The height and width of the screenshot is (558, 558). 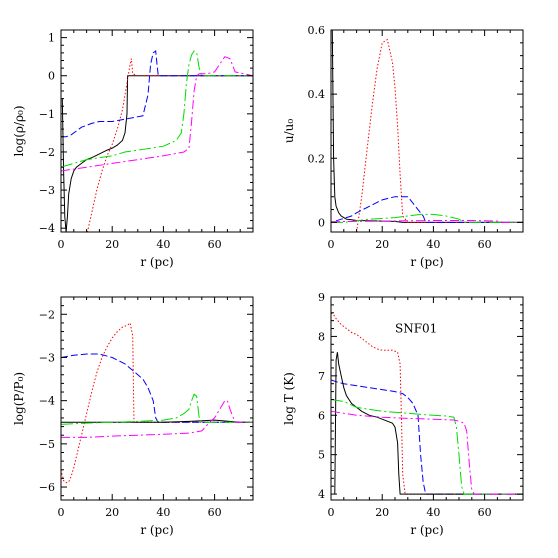 What do you see at coordinates (47, 114) in the screenshot?
I see `y-tick-label: −1` at bounding box center [47, 114].